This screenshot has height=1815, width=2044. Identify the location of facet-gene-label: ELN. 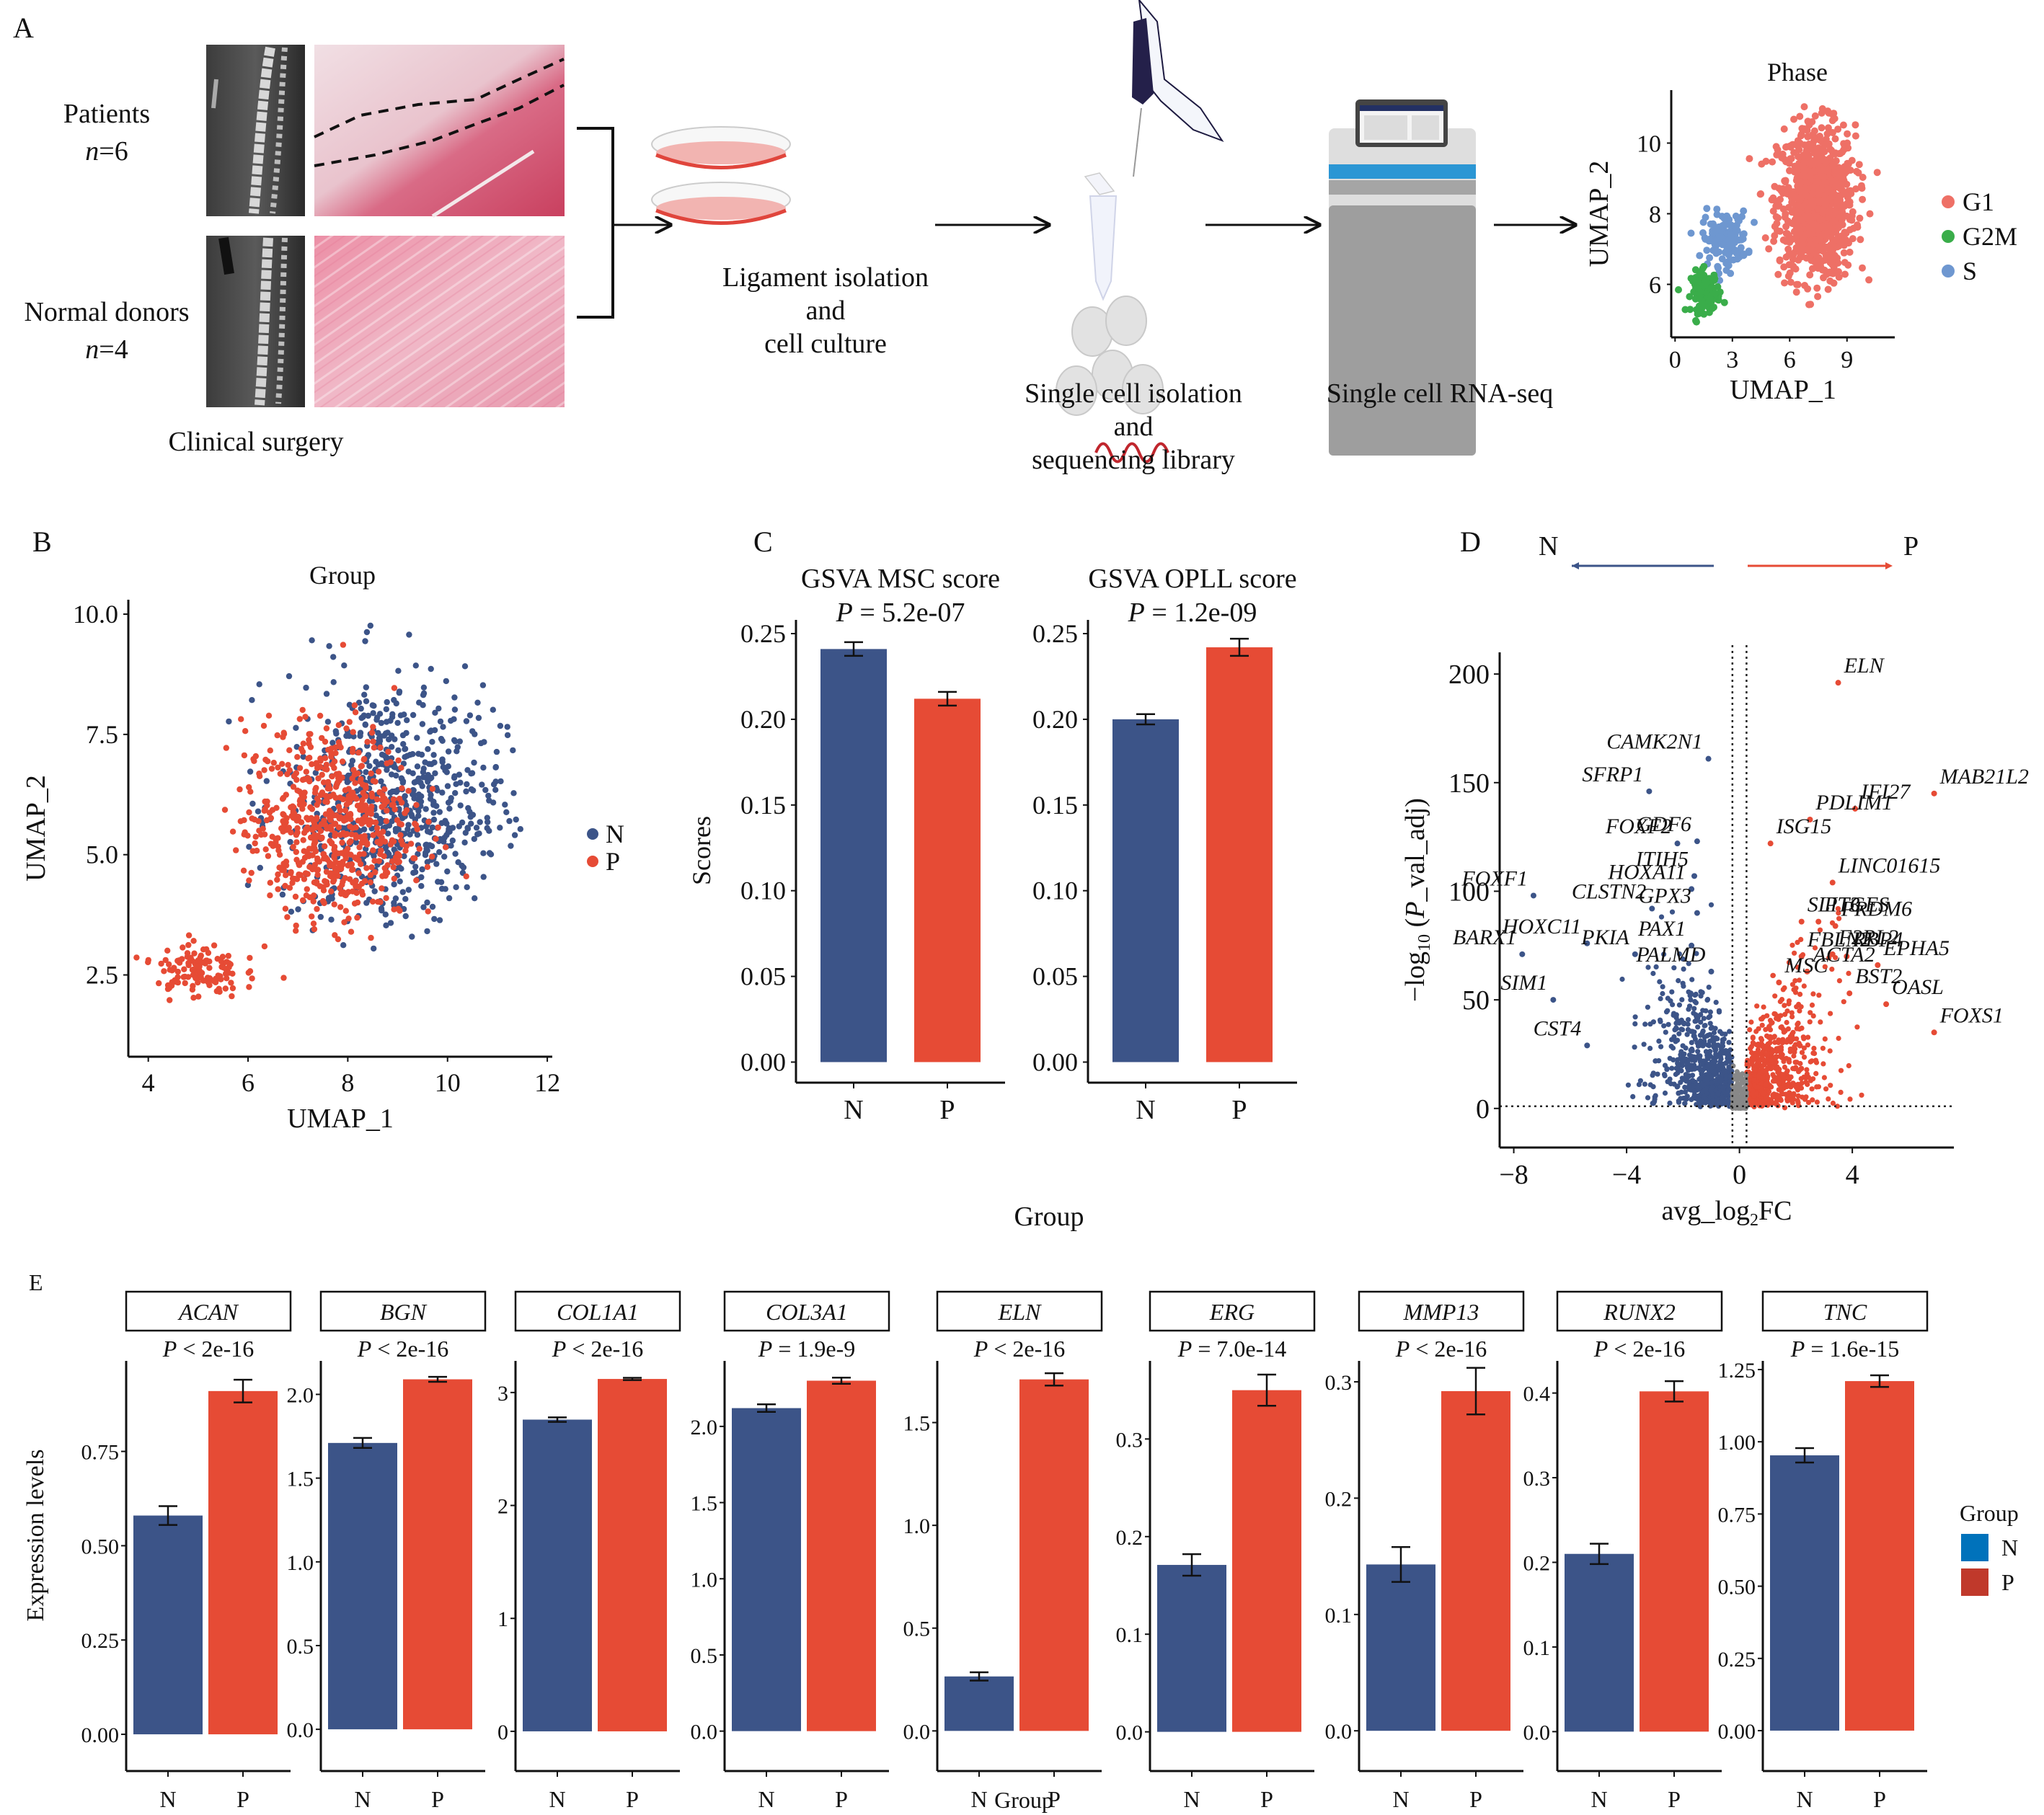
(1020, 1312).